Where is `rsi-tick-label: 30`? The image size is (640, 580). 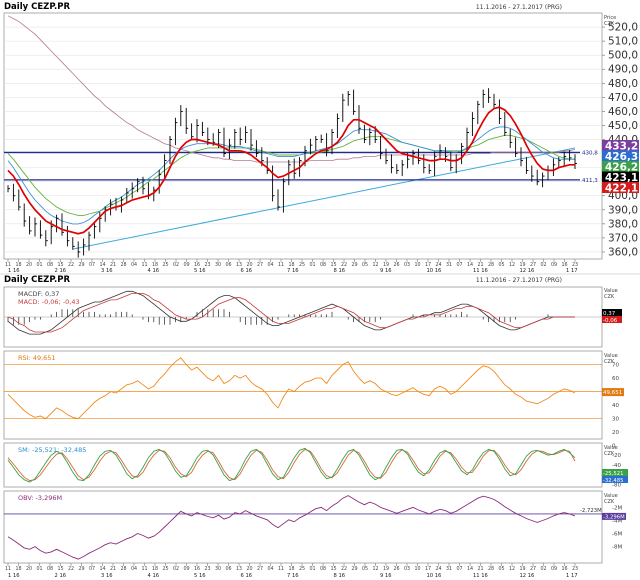 rsi-tick-label: 30 is located at coordinates (615, 420).